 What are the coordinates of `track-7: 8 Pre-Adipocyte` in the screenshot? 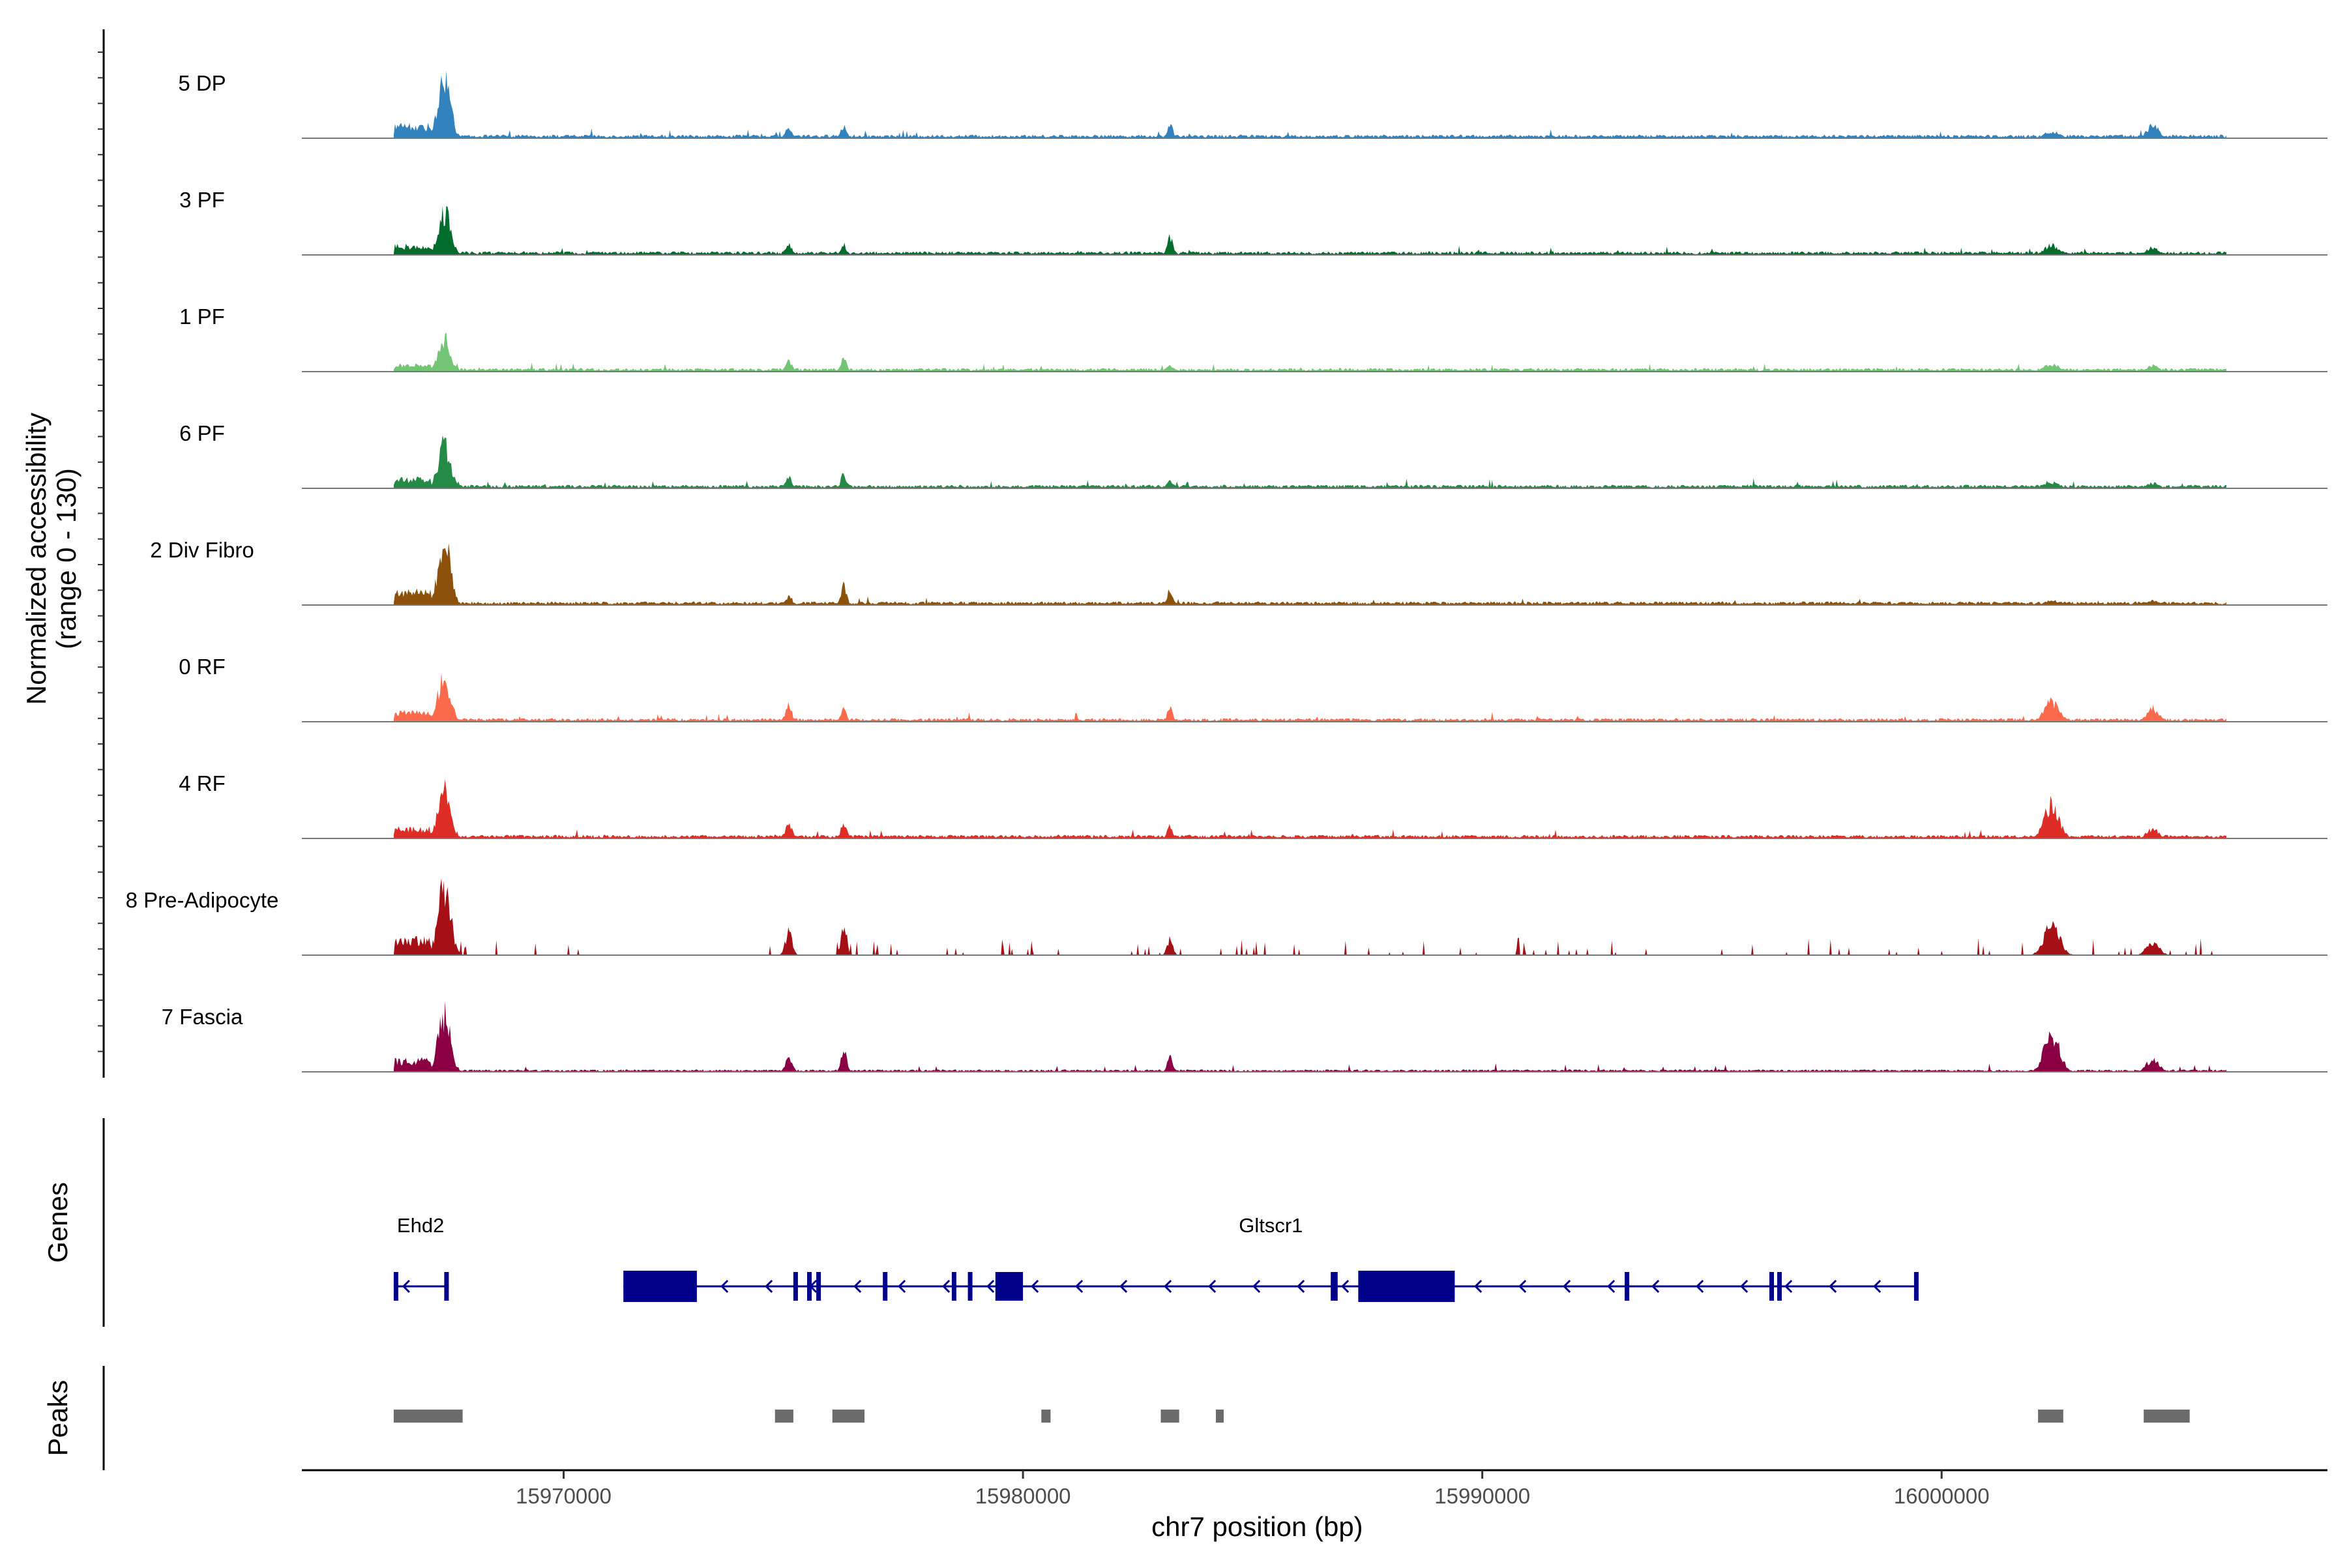 It's located at (1226, 917).